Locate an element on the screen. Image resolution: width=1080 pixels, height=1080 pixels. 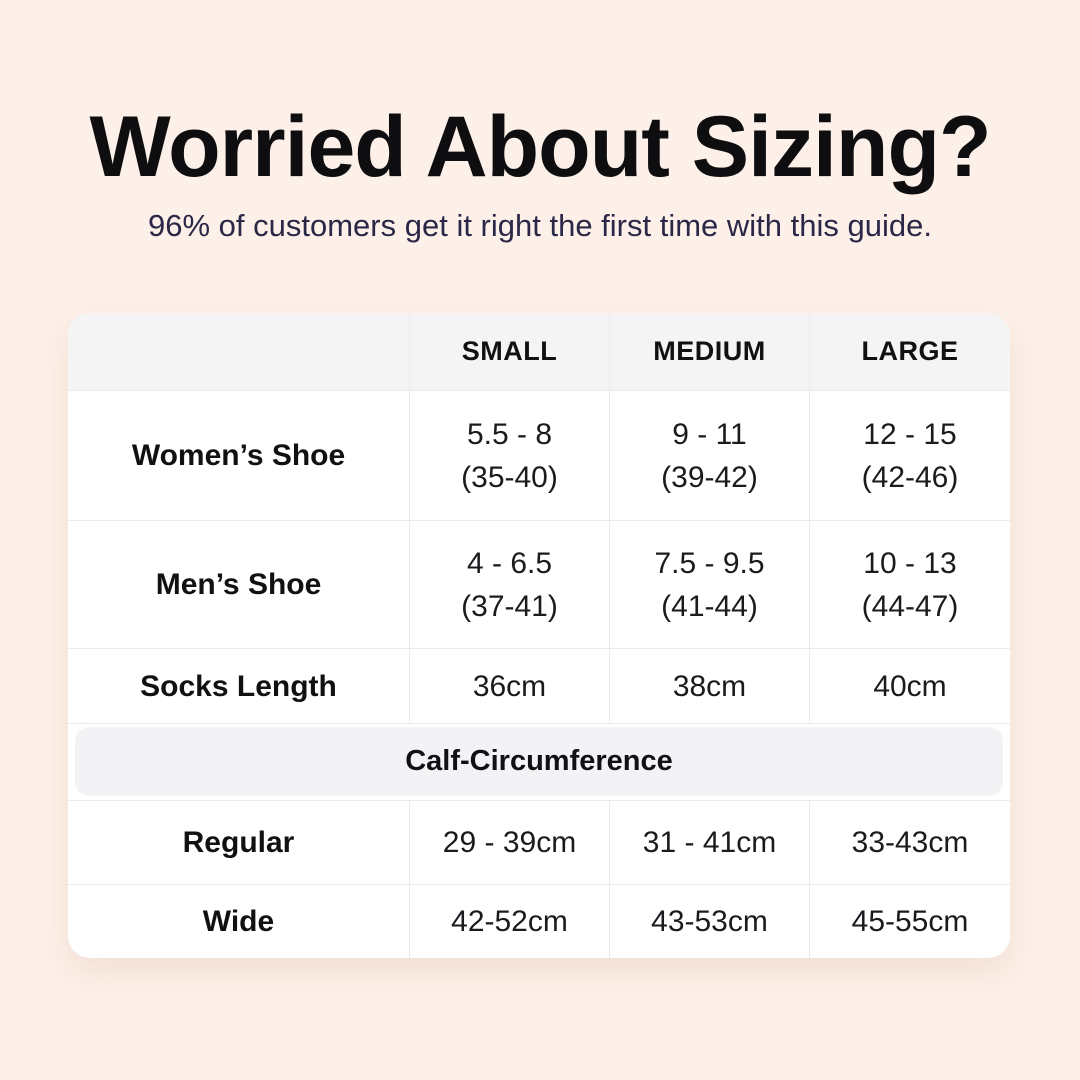
cell-line: 12 - 15 is located at coordinates (910, 434).